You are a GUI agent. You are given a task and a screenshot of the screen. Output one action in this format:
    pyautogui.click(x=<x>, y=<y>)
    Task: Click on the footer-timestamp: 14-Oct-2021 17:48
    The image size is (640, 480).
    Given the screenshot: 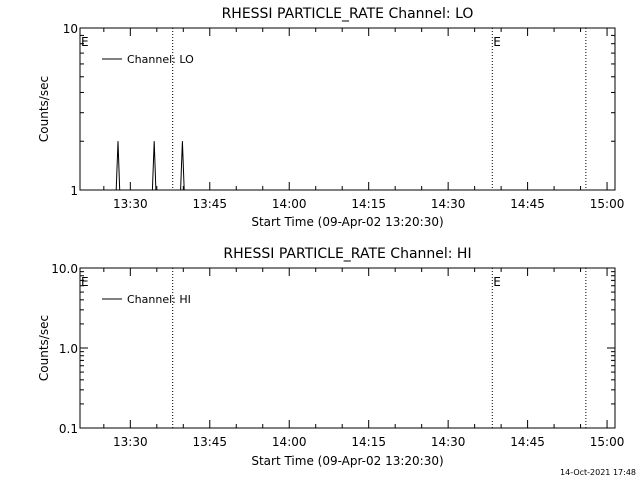 What is the action you would take?
    pyautogui.click(x=598, y=472)
    